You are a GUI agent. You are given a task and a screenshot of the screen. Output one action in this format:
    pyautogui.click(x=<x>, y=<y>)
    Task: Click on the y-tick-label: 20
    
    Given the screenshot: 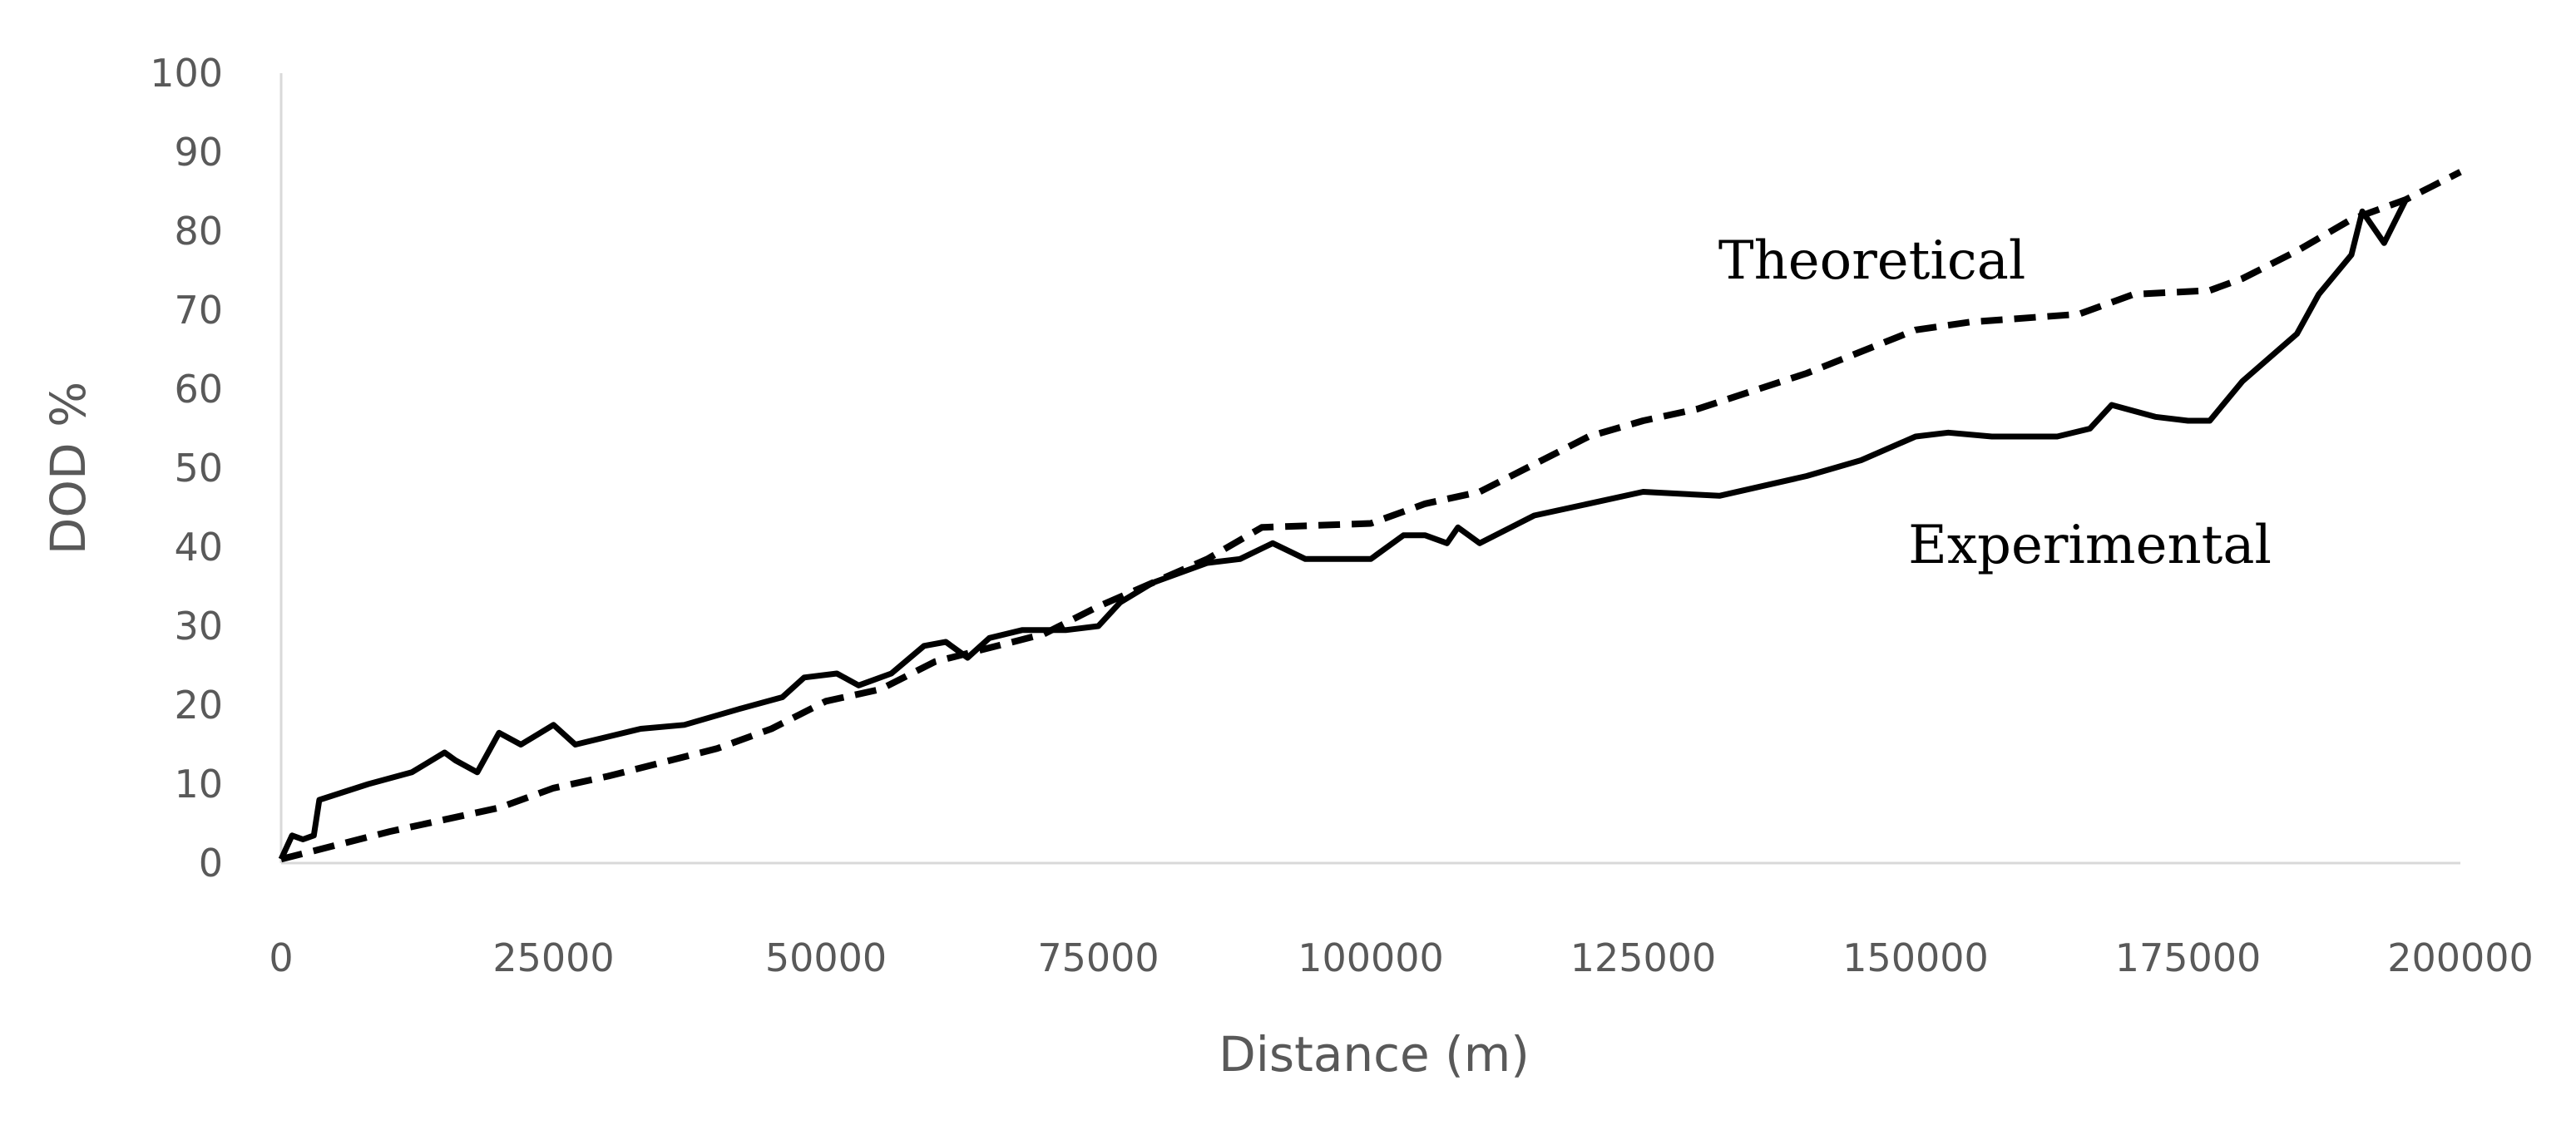 What is the action you would take?
    pyautogui.click(x=198, y=706)
    